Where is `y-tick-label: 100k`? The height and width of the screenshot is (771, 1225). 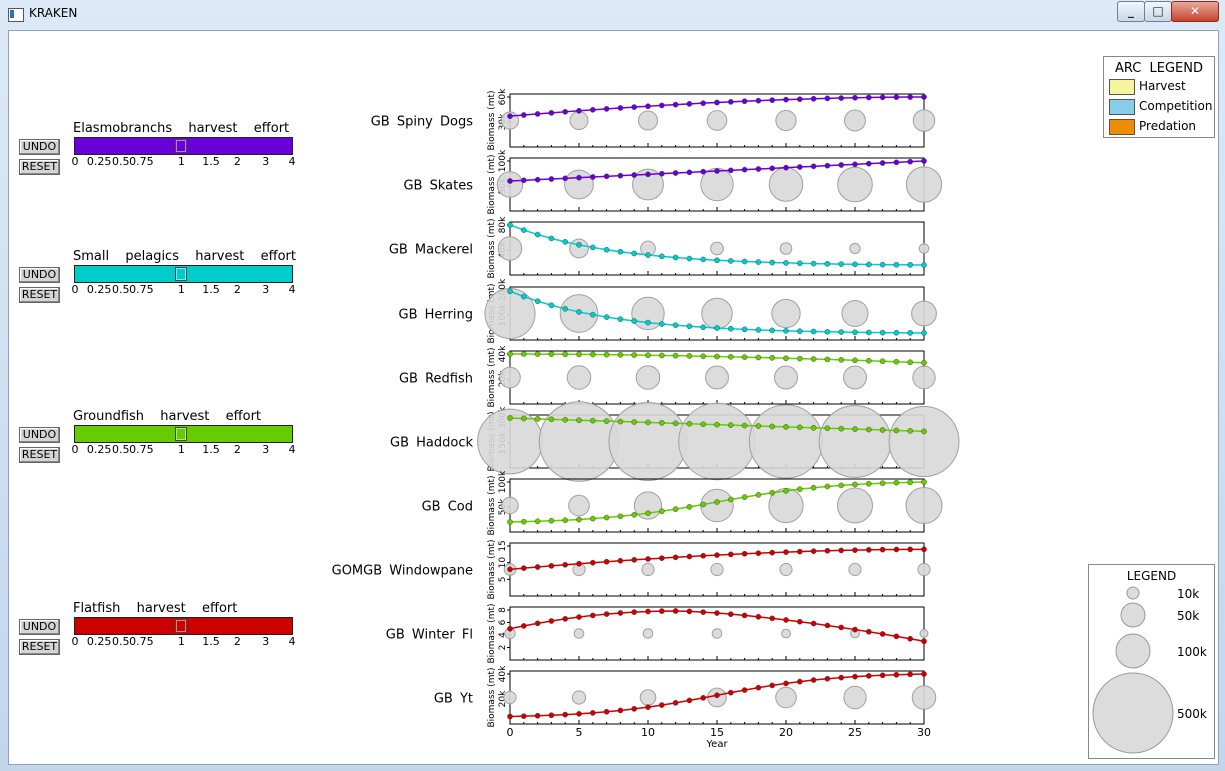
y-tick-label: 100k is located at coordinates (503, 160).